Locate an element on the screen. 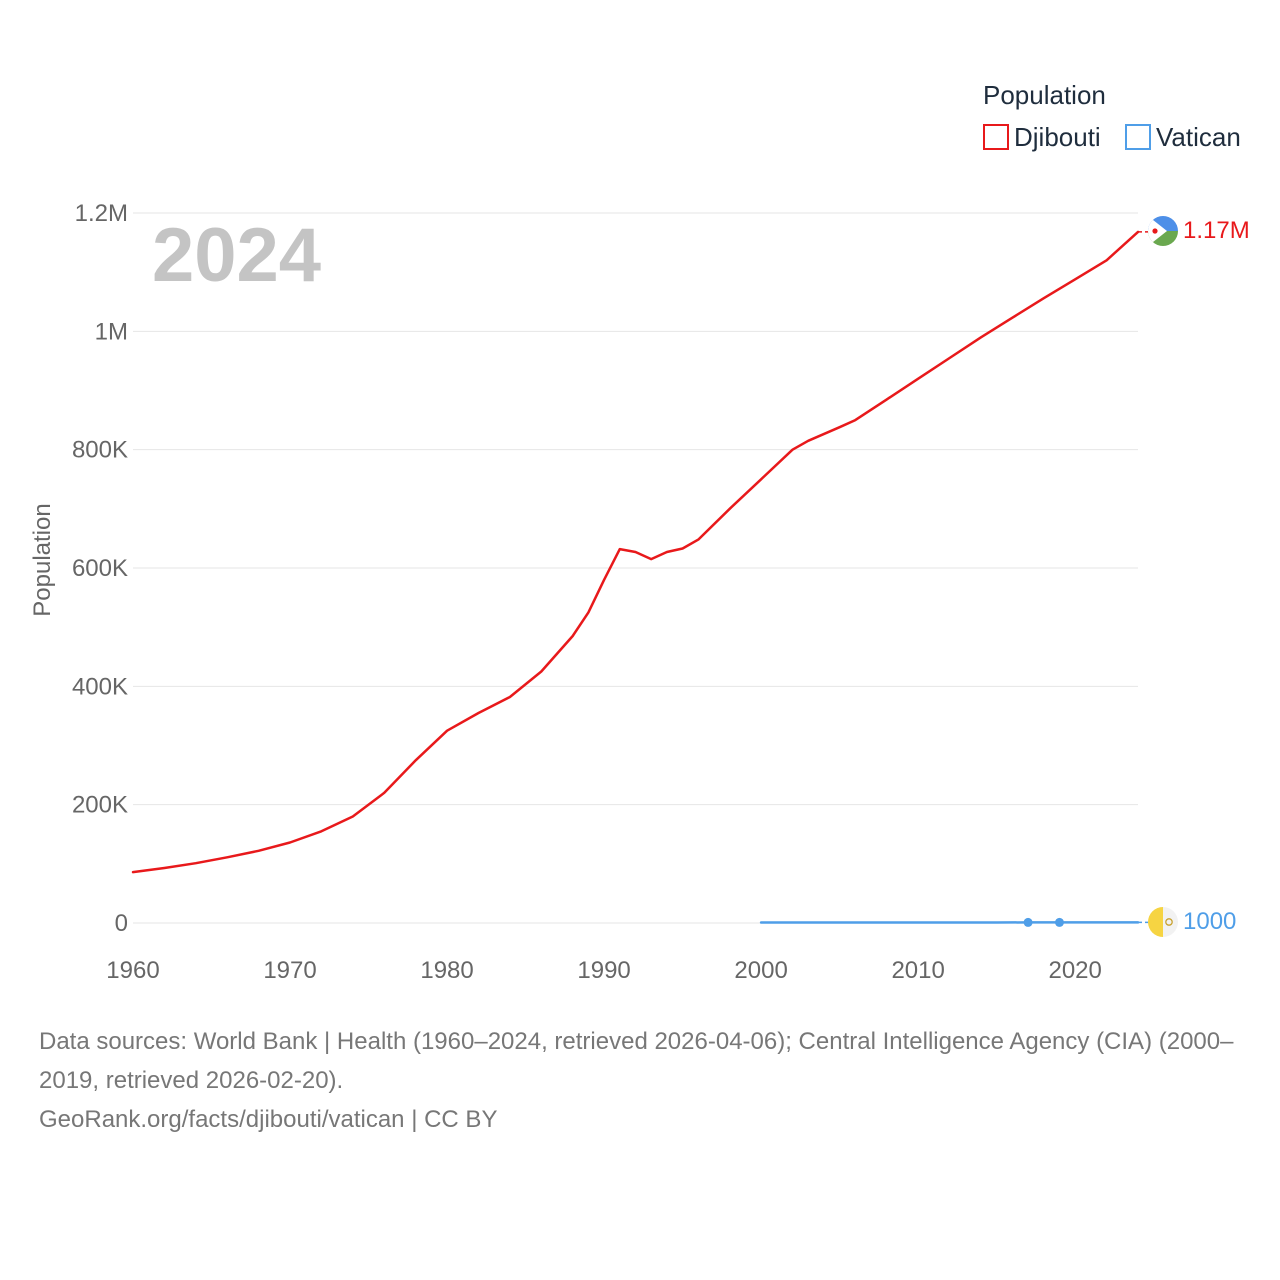  y-axis-ticks: 0 200K 400K 600K 800K 1M 1.2M is located at coordinates (100, 568).